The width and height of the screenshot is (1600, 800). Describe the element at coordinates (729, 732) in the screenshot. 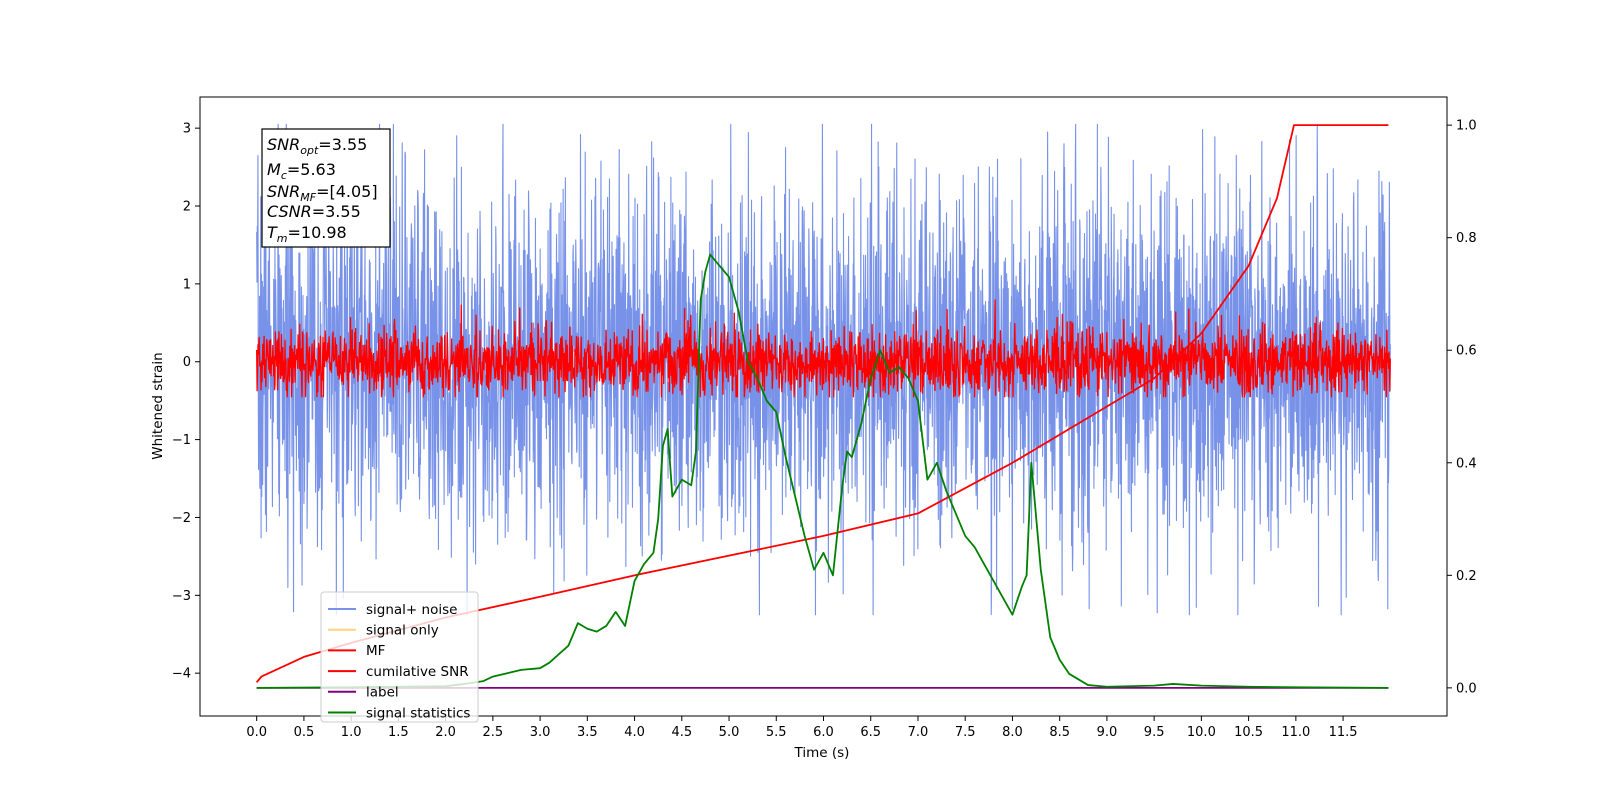

I see `x-tick-label: 5.0` at that location.